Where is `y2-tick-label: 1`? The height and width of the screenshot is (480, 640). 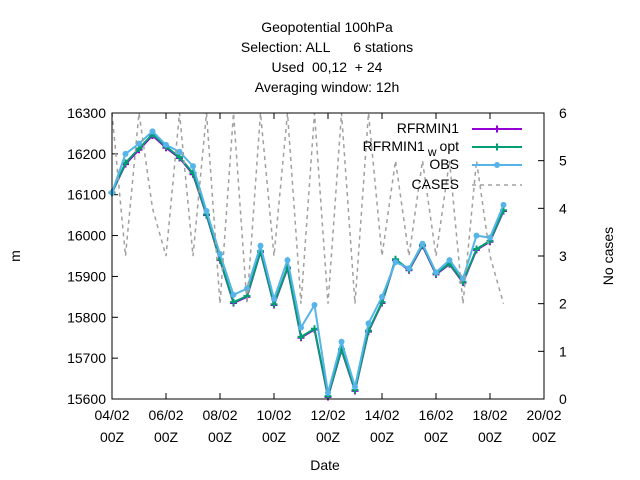 y2-tick-label: 1 is located at coordinates (563, 351).